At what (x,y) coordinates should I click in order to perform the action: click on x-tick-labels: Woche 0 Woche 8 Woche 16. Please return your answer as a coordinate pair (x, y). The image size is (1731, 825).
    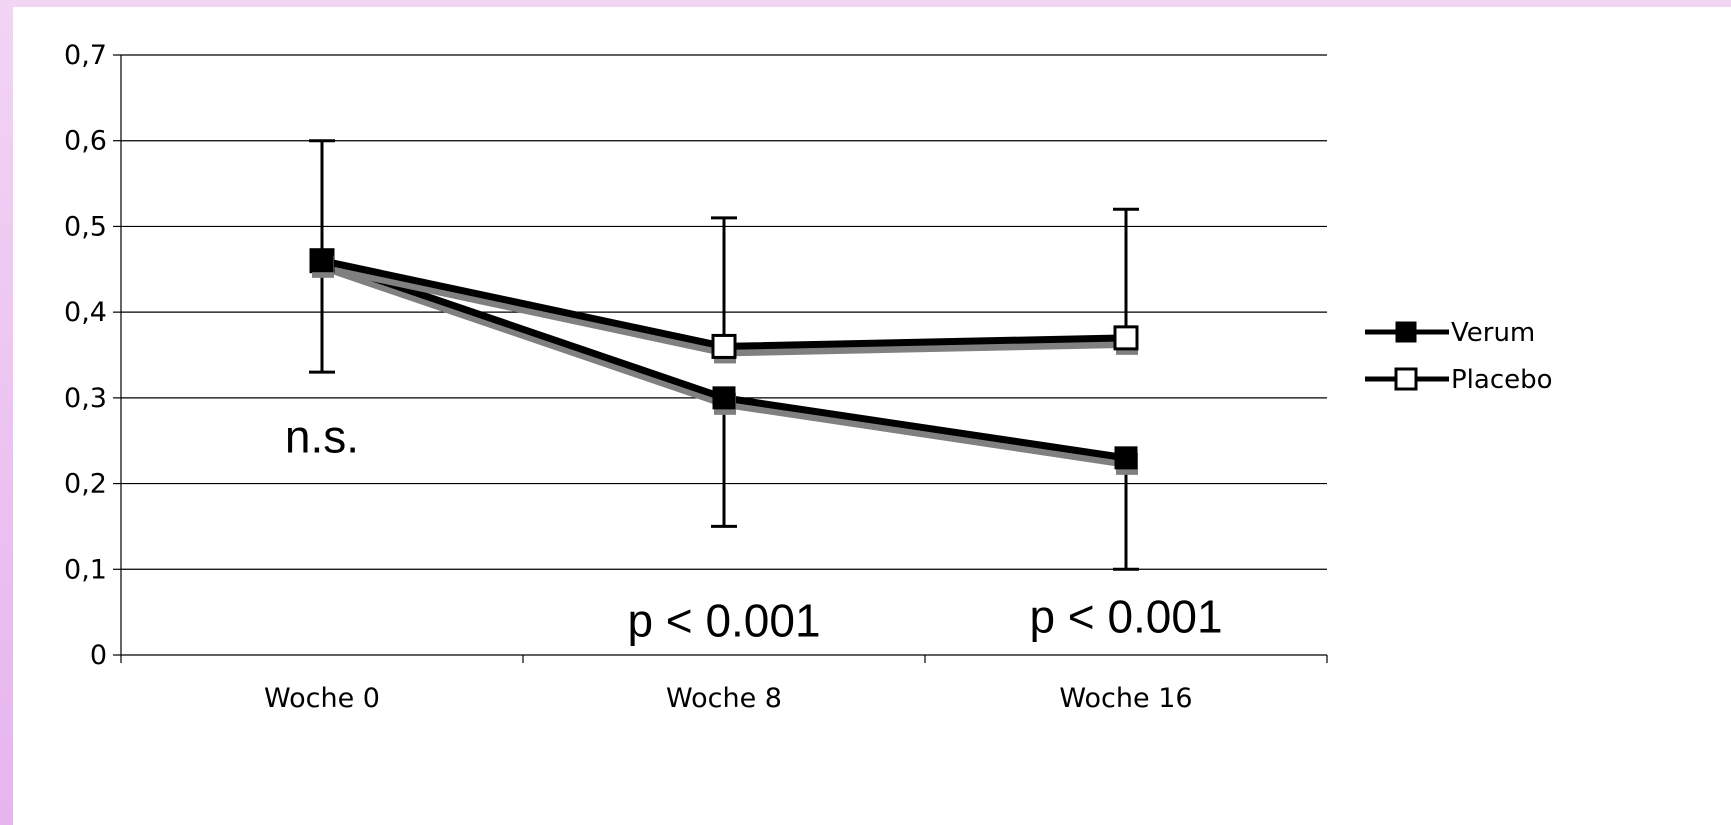
    Looking at the image, I should click on (728, 698).